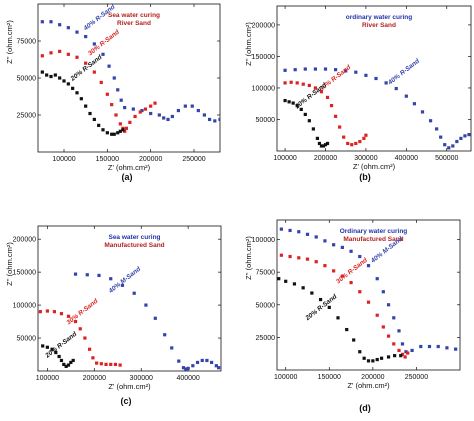 The width and height of the screenshot is (474, 421). I want to click on x-axis-label: Z' (ohm.cm²), so click(129, 167).